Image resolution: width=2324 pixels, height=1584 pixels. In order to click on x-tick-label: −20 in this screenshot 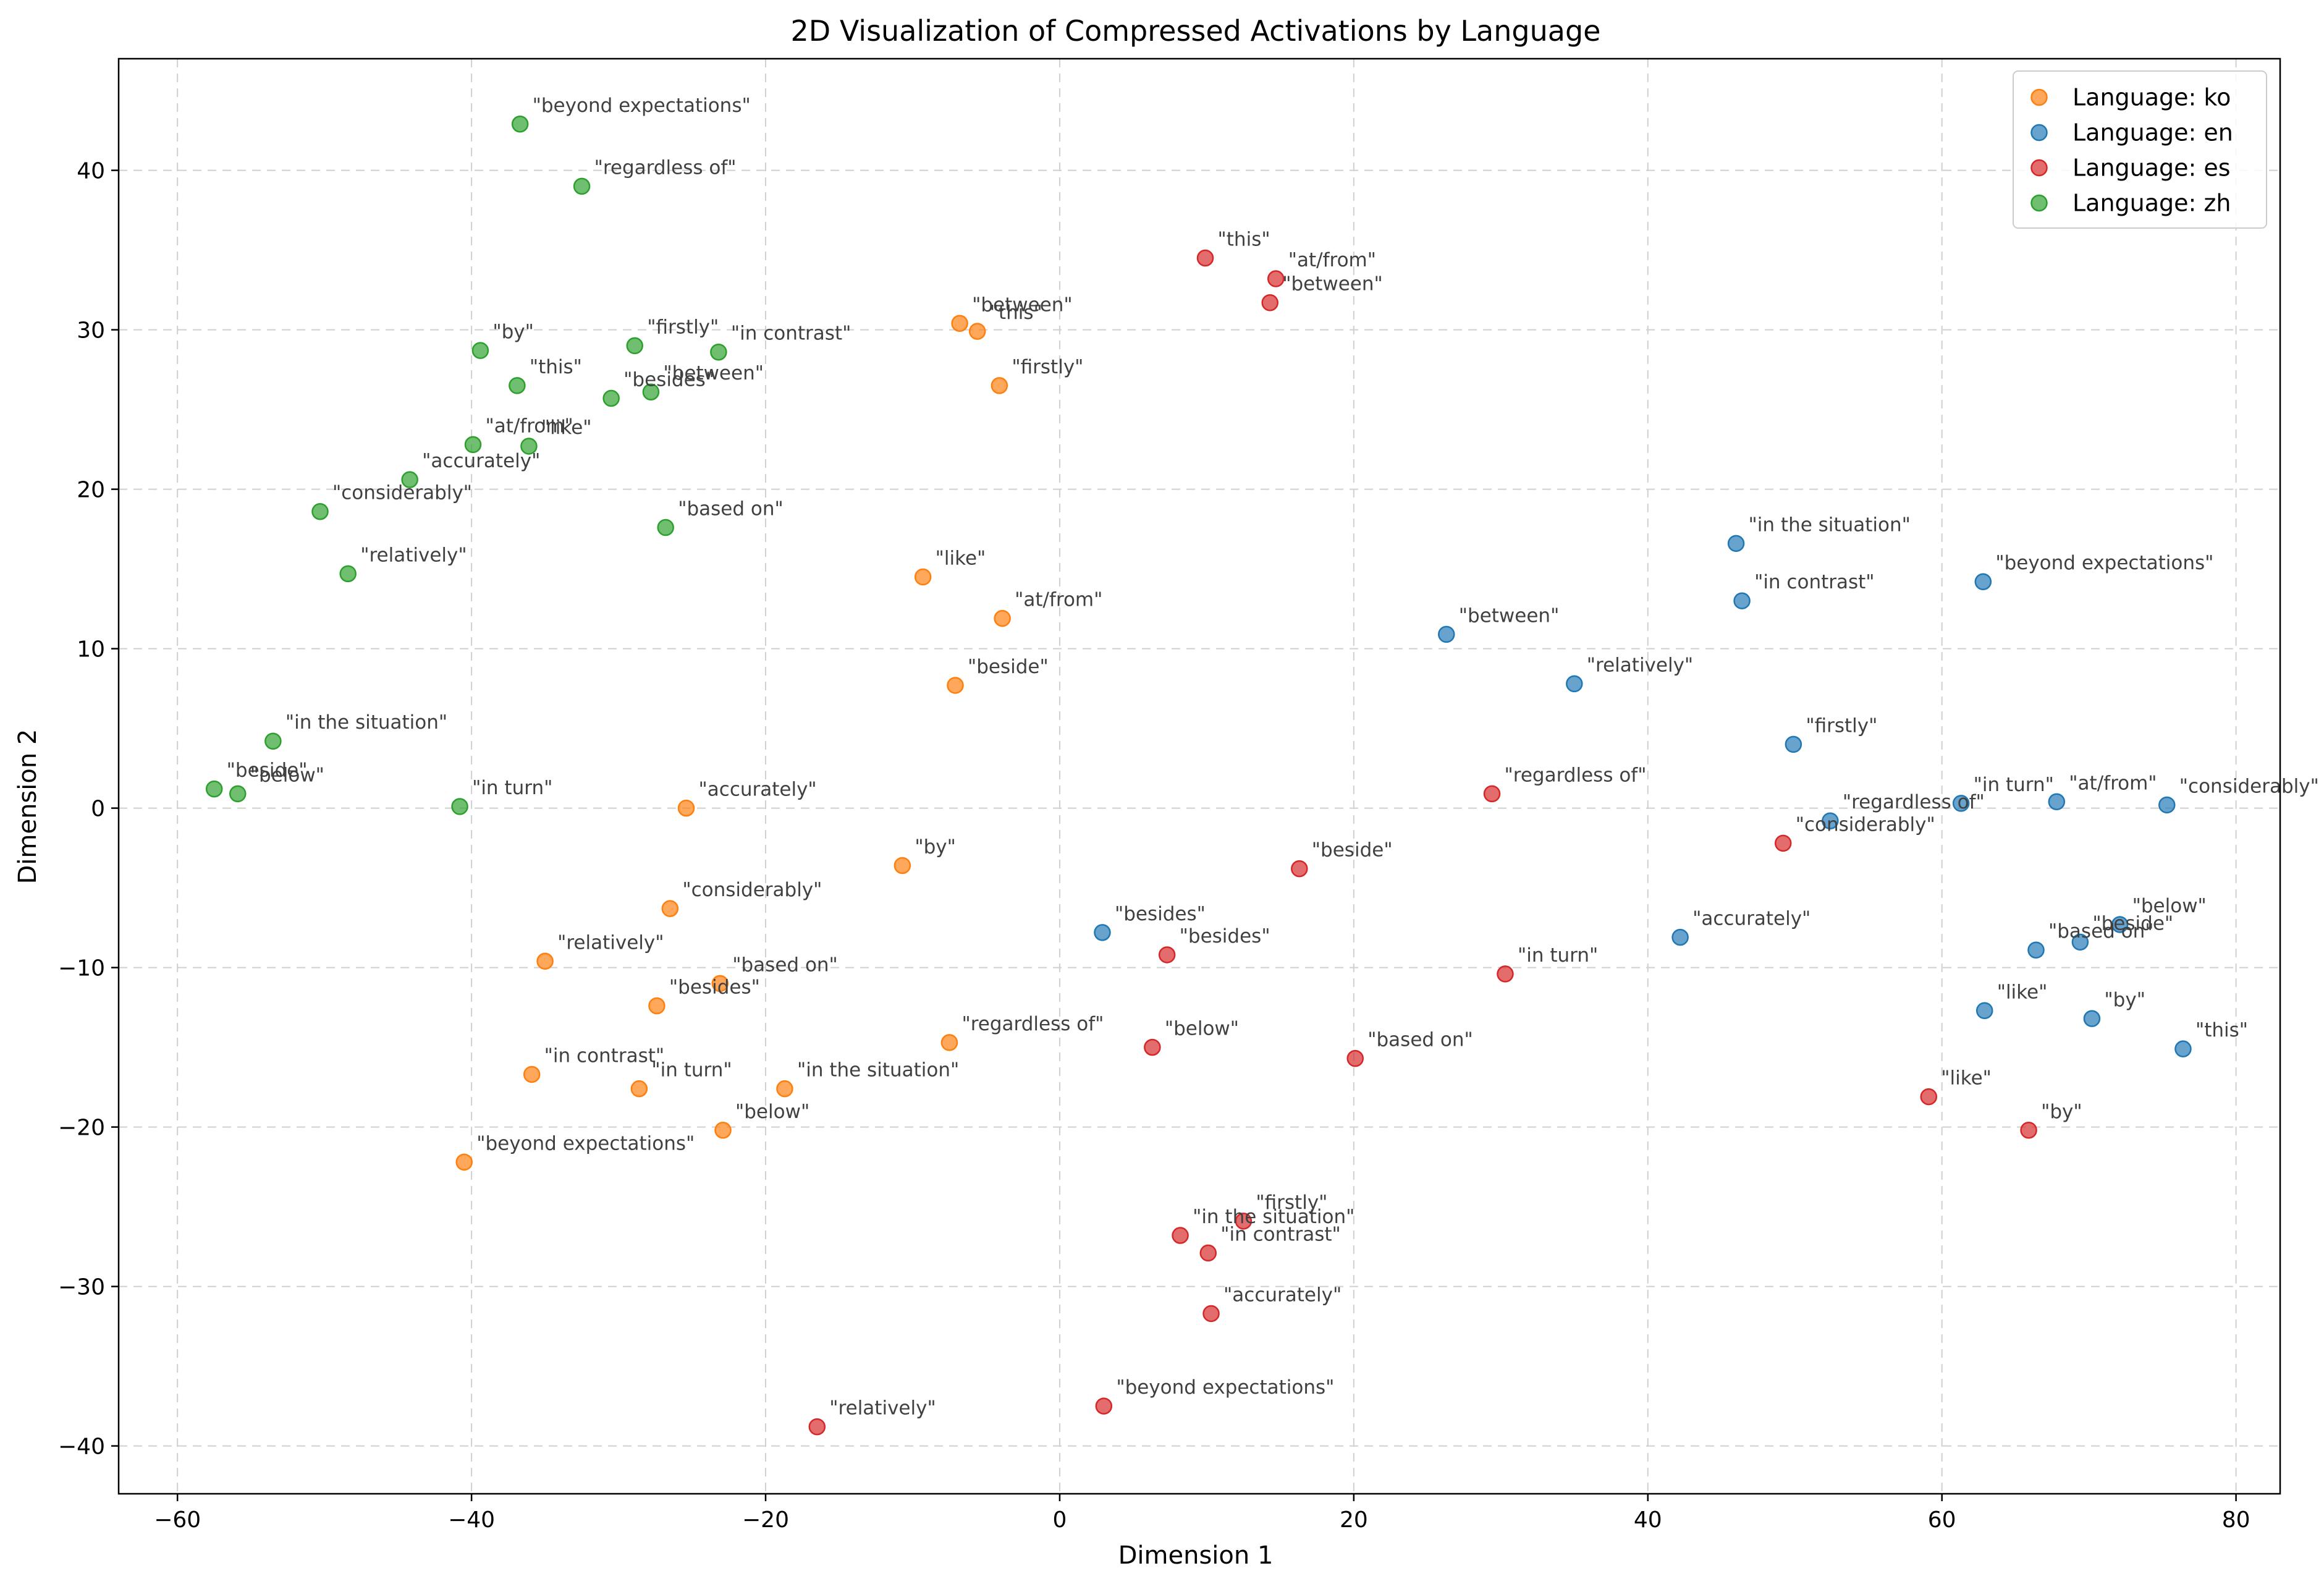, I will do `click(765, 1520)`.